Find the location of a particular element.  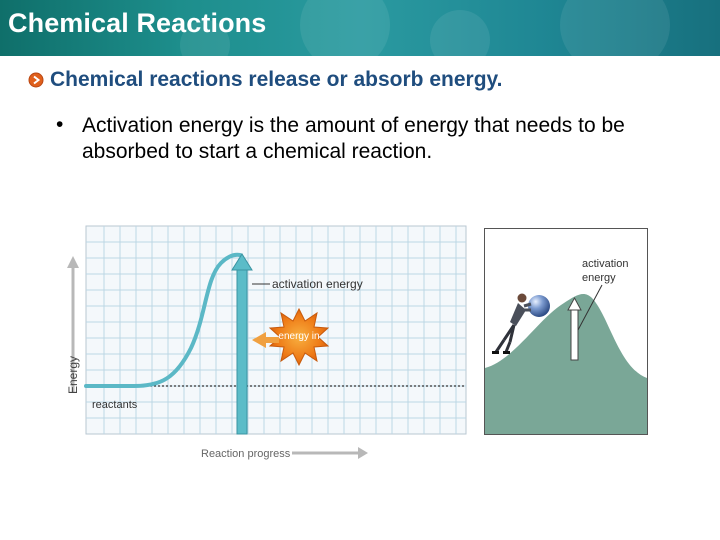

title-bar: Chemical Reactions is located at coordinates (360, 28).